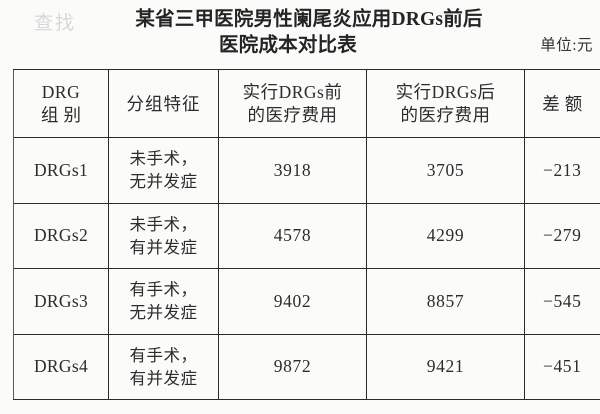 This screenshot has width=600, height=414. I want to click on cell-difference: −451, so click(562, 366).